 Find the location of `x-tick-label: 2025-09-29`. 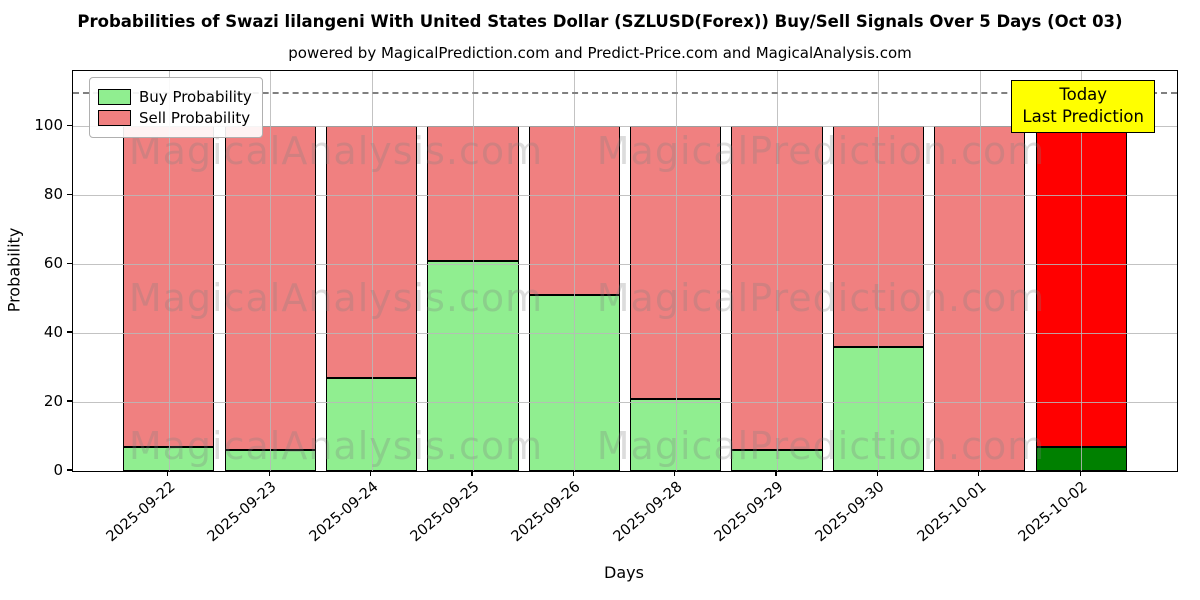

x-tick-label: 2025-09-29 is located at coordinates (749, 512).